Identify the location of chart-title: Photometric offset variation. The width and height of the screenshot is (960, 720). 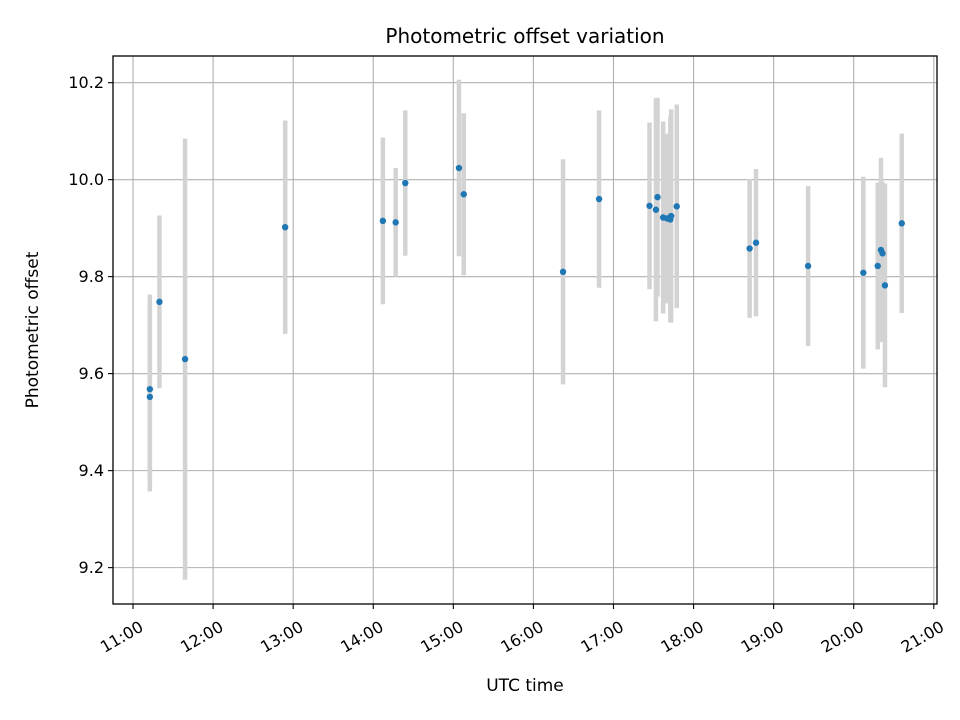
(524, 36).